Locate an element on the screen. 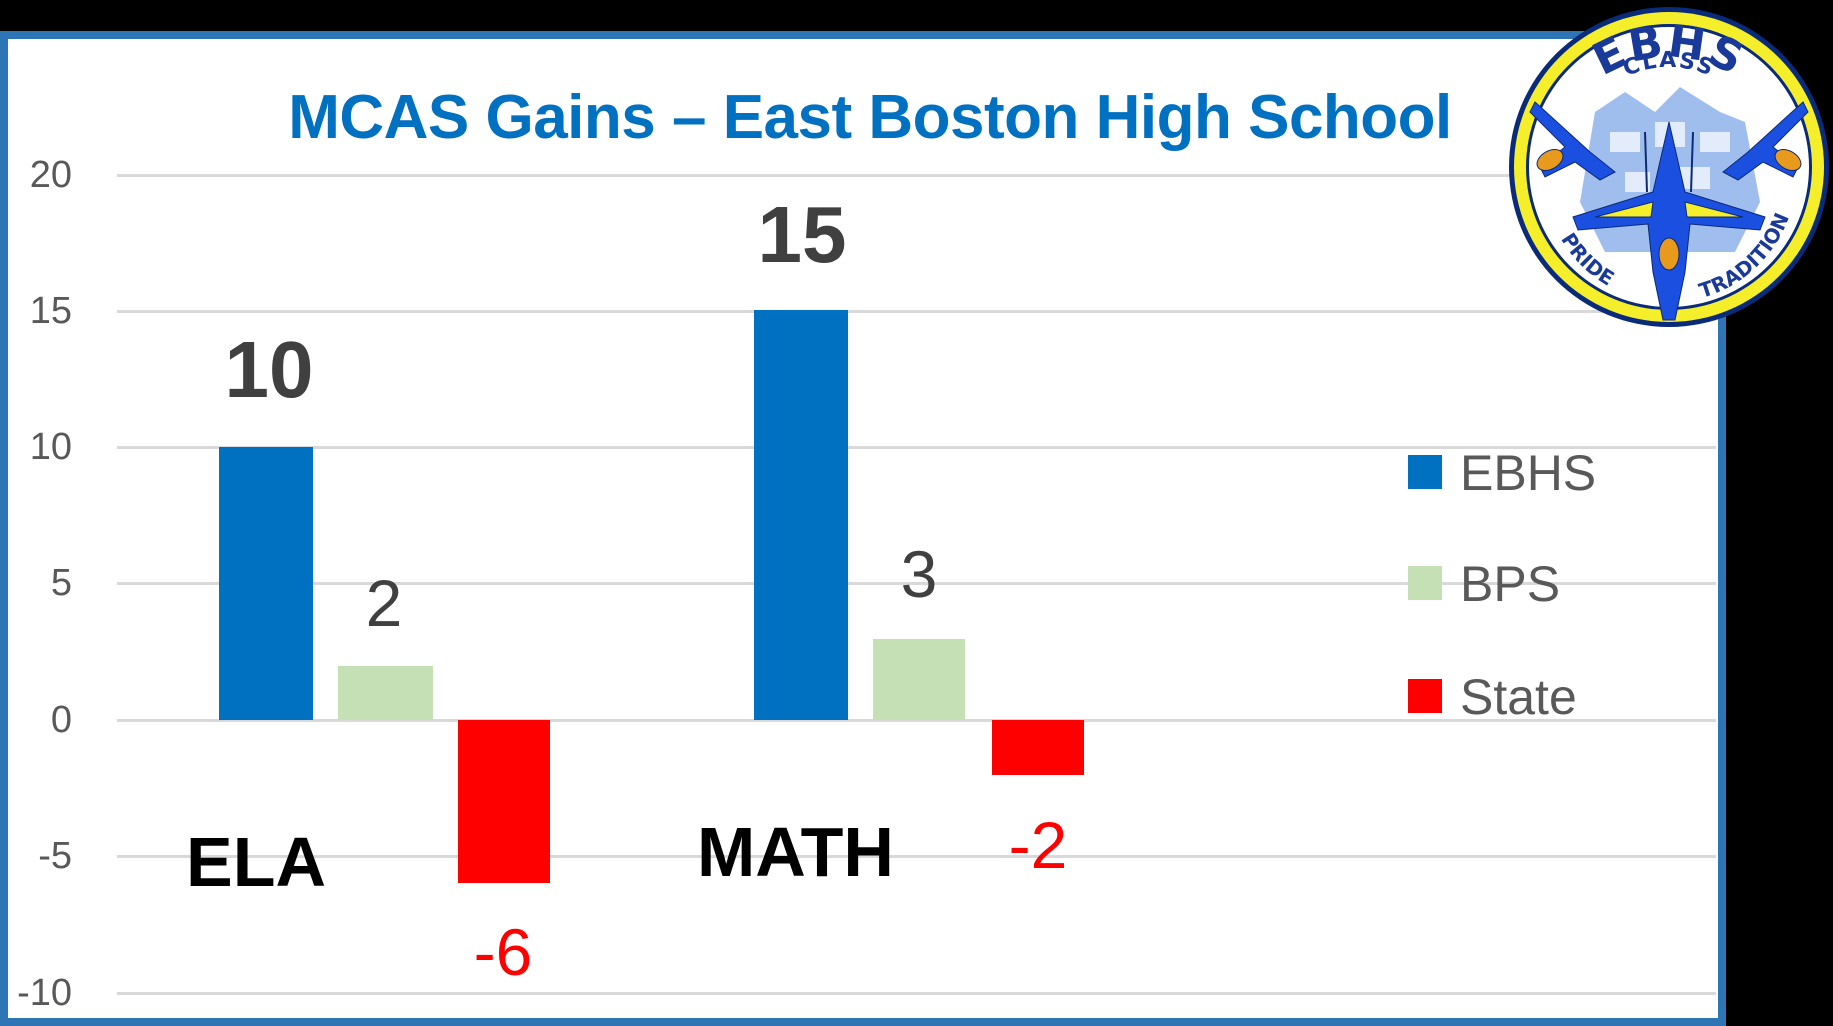 The image size is (1833, 1026). bar-ela-ebhs is located at coordinates (266, 583).